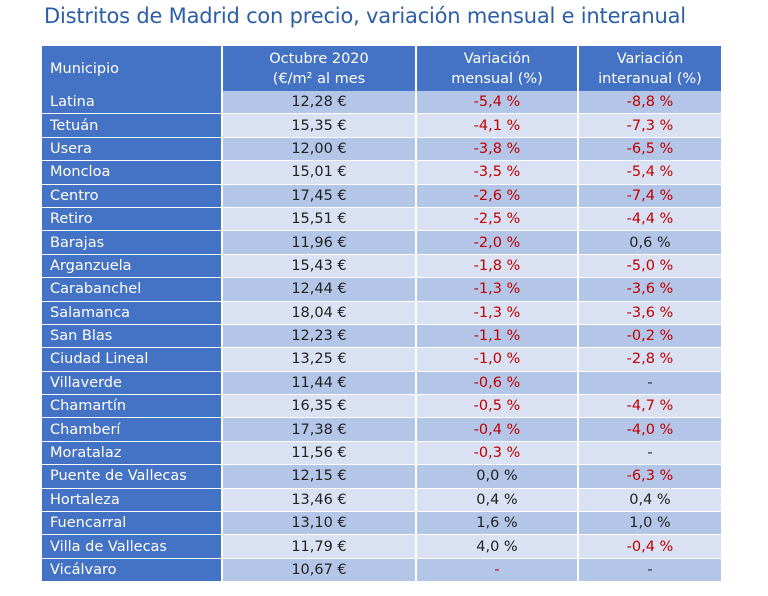  Describe the element at coordinates (132, 570) in the screenshot. I see `cell-municipio: Vicálvaro` at that location.